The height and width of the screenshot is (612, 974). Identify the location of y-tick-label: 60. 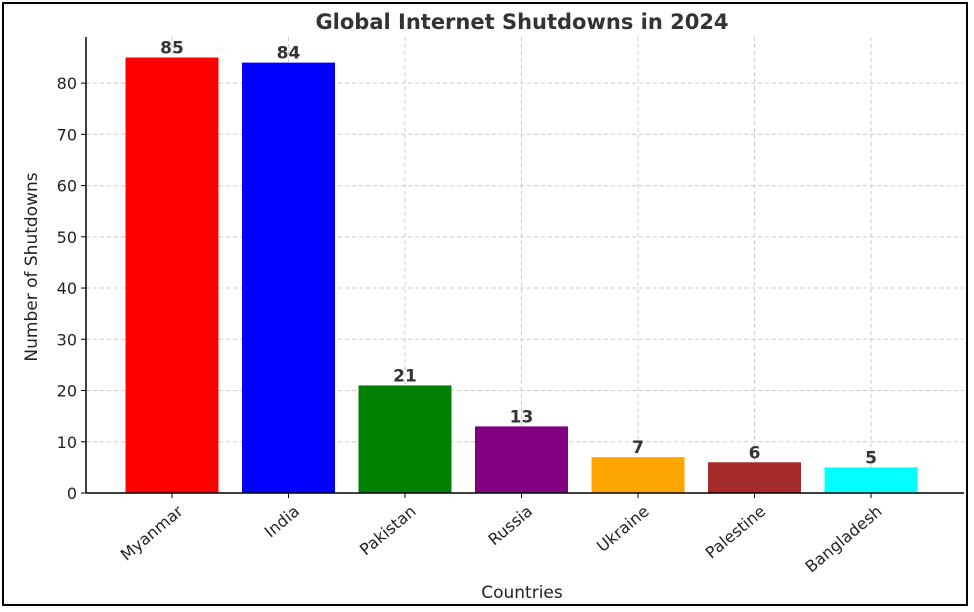
(67, 186).